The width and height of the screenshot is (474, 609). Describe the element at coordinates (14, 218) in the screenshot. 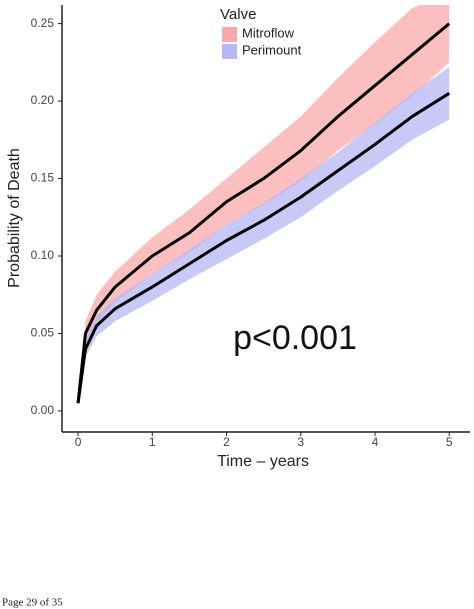

I see `y-axis-title: Probability of Death` at that location.